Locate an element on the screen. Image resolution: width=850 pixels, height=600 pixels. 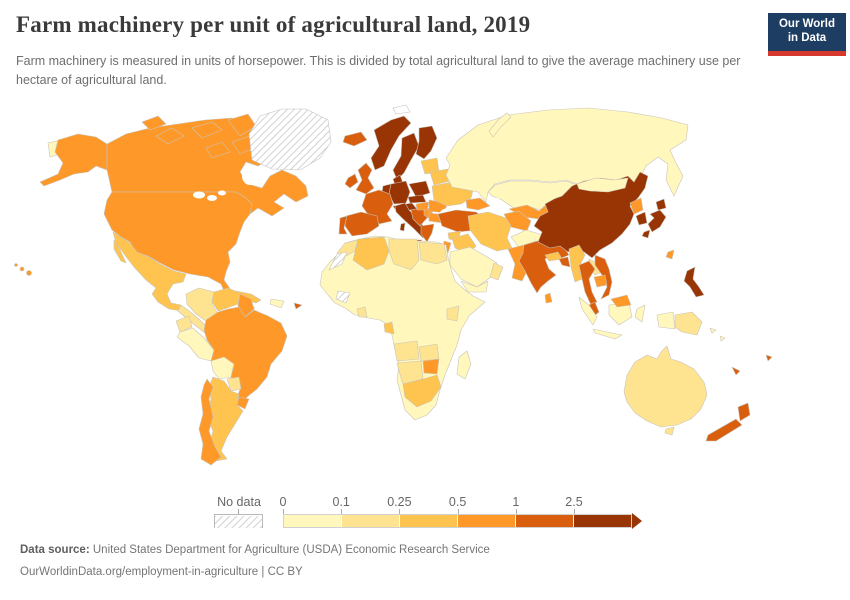
legend-tick-label-3: 0.5 is located at coordinates (457, 502).